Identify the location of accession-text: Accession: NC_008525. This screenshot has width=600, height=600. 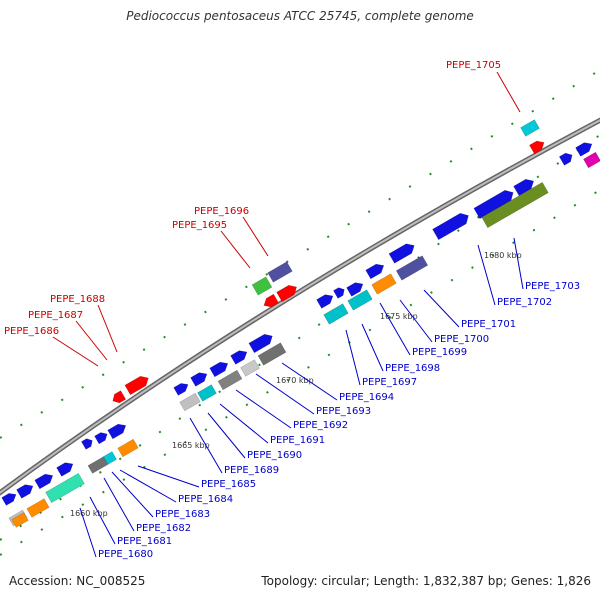
(77, 581).